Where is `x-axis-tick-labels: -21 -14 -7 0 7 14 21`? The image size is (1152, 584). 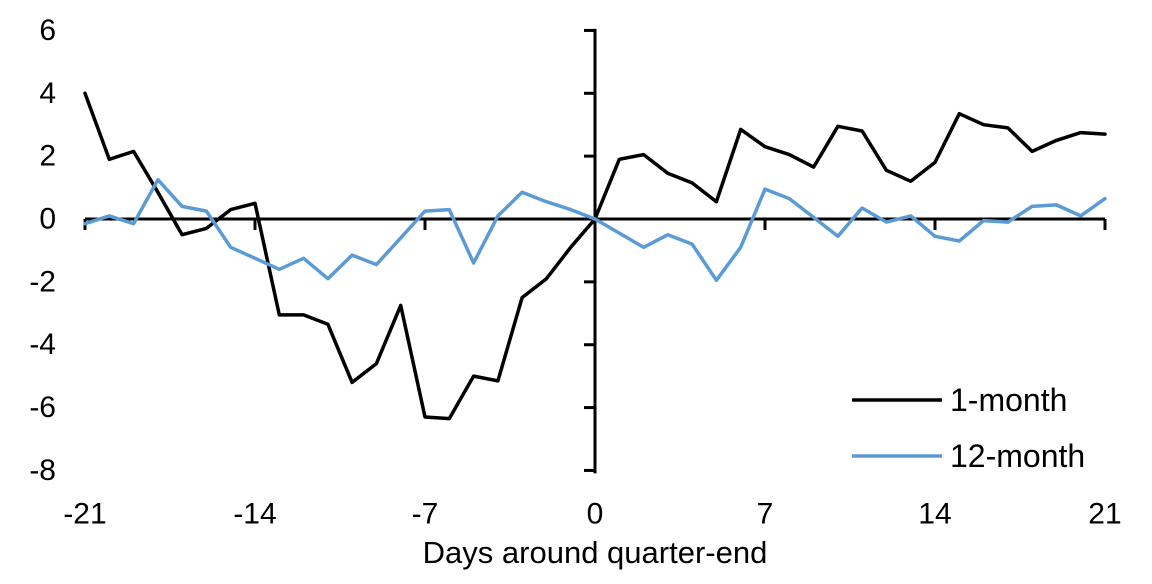 x-axis-tick-labels: -21 -14 -7 0 7 14 21 is located at coordinates (592, 514).